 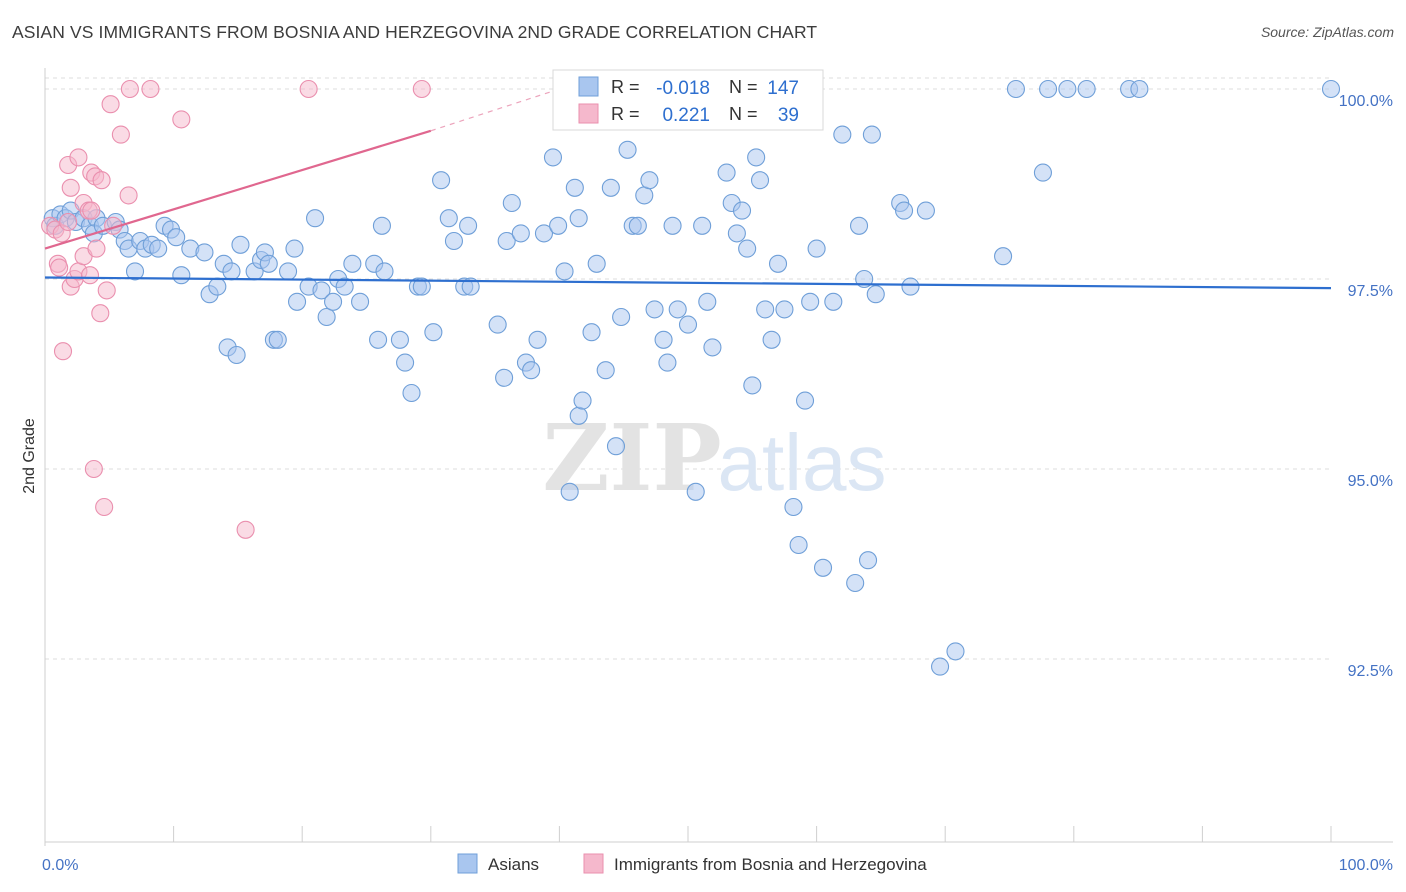 I want to click on legend-r-label-asians: R =, so click(x=625, y=87).